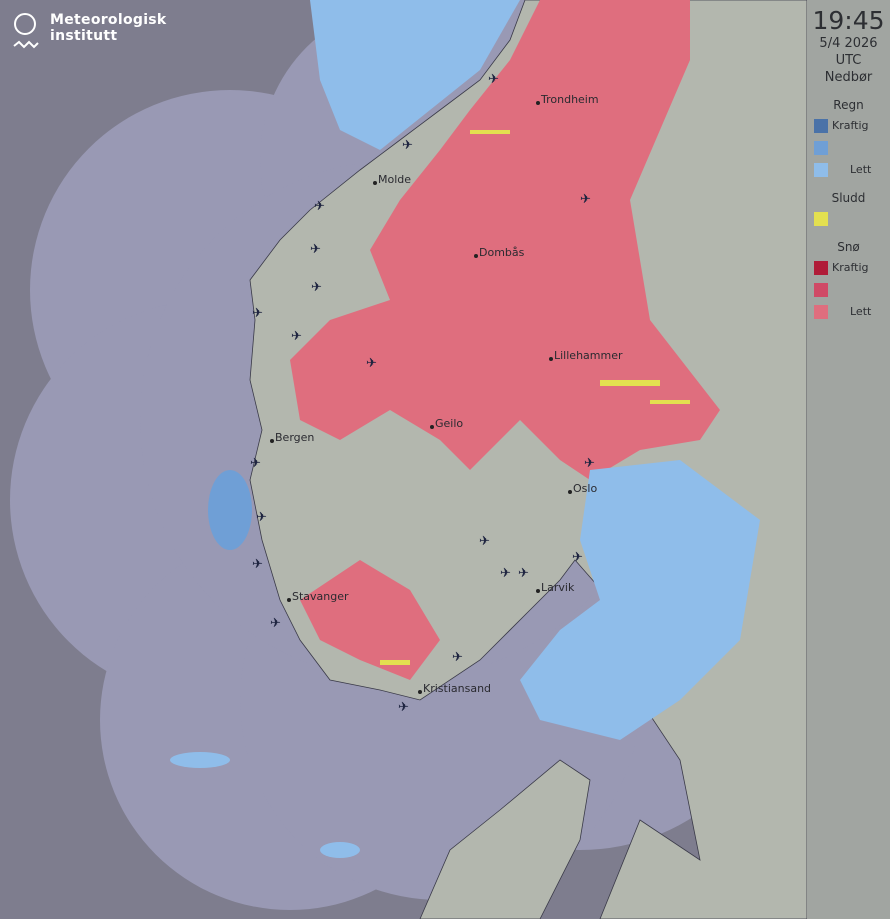 The image size is (890, 919). Describe the element at coordinates (505, 839) in the screenshot. I see `land-denmark` at that location.